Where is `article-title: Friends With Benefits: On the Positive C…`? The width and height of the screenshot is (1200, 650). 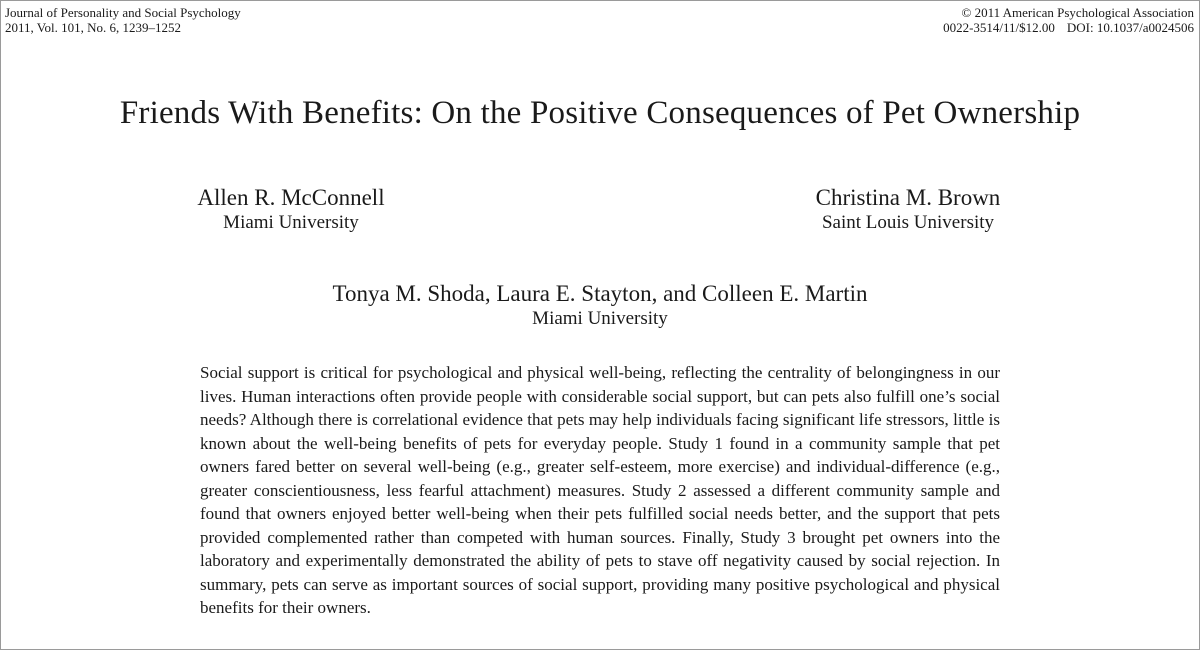 article-title: Friends With Benefits: On the Positive C… is located at coordinates (600, 113).